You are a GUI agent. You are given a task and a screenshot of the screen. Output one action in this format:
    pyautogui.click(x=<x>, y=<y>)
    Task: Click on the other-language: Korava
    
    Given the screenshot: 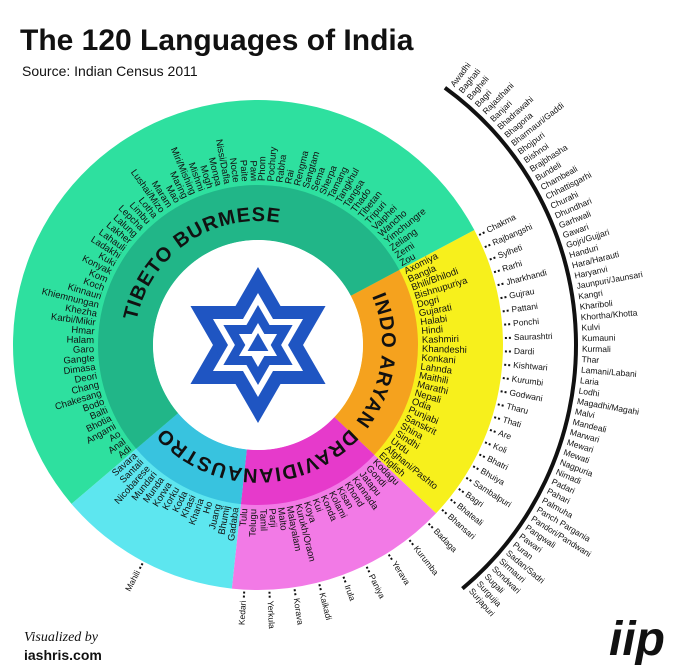 What is the action you would take?
    pyautogui.click(x=299, y=611)
    